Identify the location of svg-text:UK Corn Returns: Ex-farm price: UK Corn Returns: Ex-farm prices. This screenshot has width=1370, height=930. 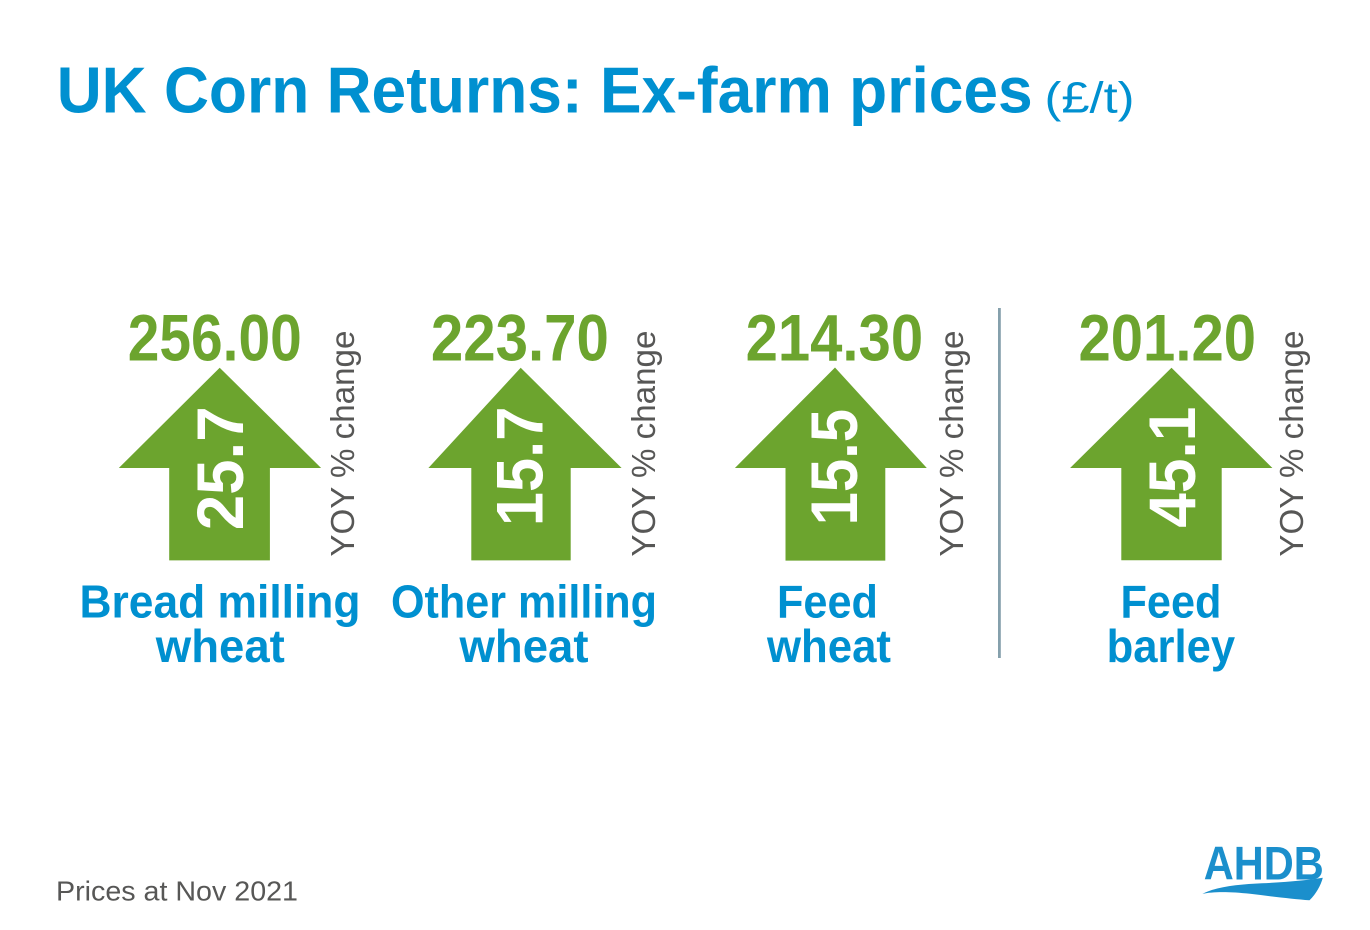
(545, 89).